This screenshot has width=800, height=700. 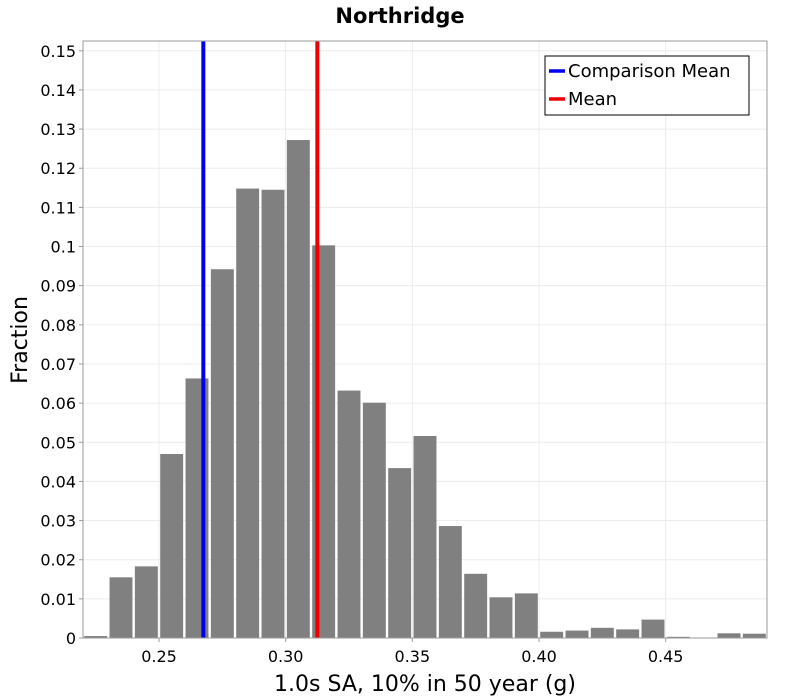 What do you see at coordinates (58, 90) in the screenshot?
I see `y-tick-label: 0.14` at bounding box center [58, 90].